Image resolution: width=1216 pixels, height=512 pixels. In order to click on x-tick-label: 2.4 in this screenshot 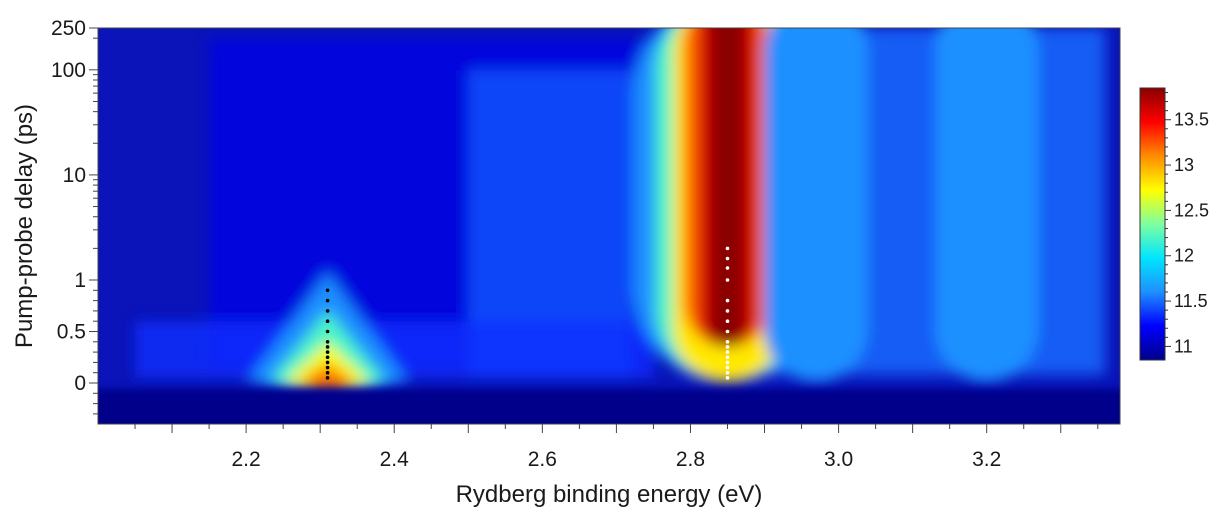, I will do `click(395, 459)`.